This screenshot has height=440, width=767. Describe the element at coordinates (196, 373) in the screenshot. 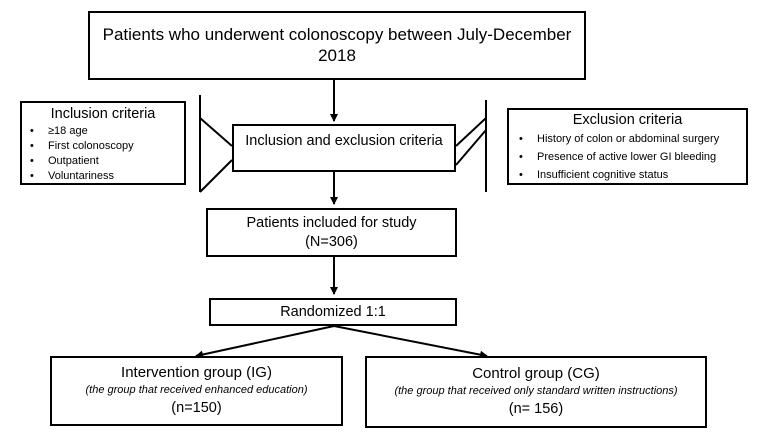

I see `intervention-title: Intervention group (IG)` at that location.